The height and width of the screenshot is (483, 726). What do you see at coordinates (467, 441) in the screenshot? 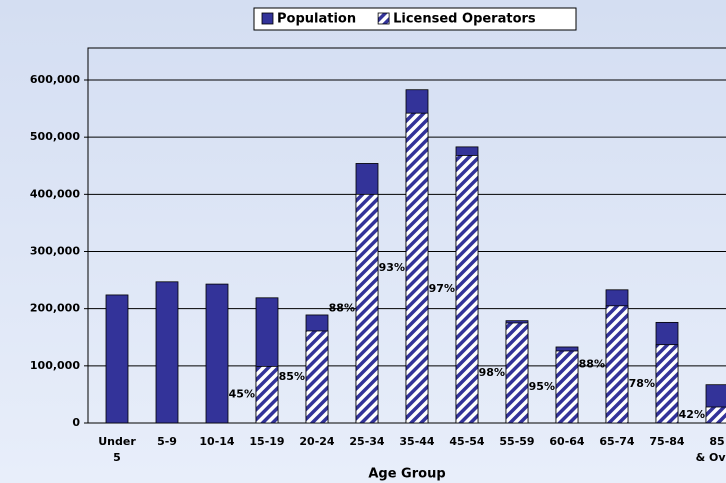
I see `x-tick-label: 45-54` at bounding box center [467, 441].